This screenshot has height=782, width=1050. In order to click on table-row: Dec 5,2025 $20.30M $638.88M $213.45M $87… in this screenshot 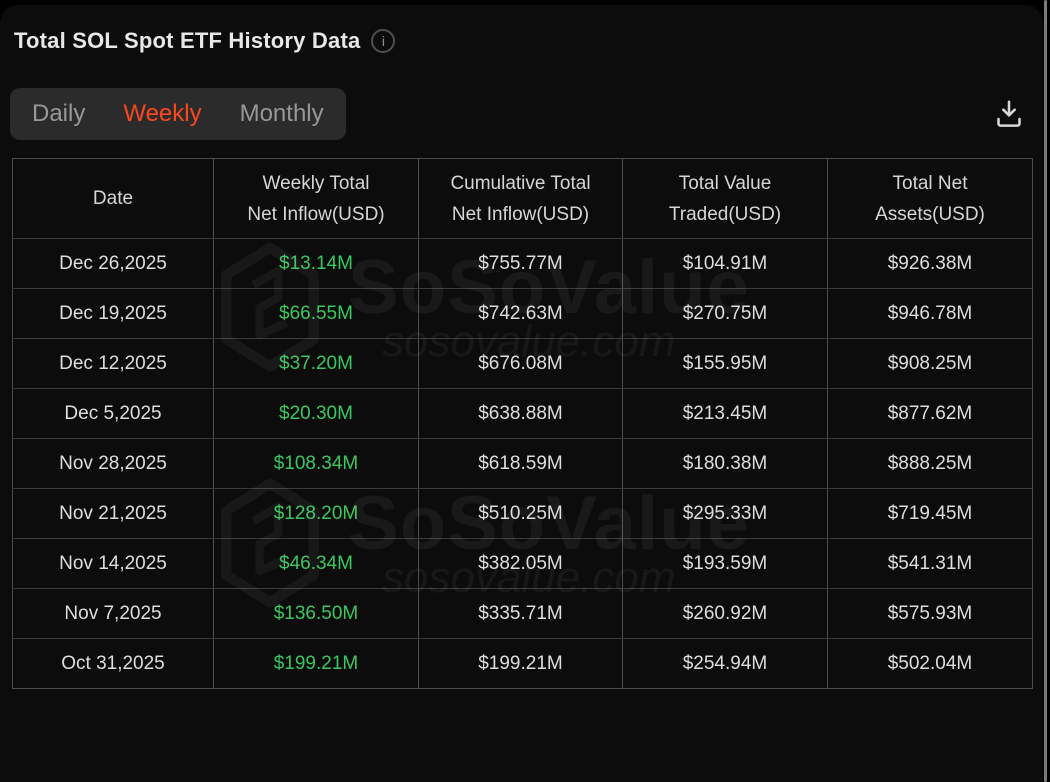, I will do `click(522, 413)`.